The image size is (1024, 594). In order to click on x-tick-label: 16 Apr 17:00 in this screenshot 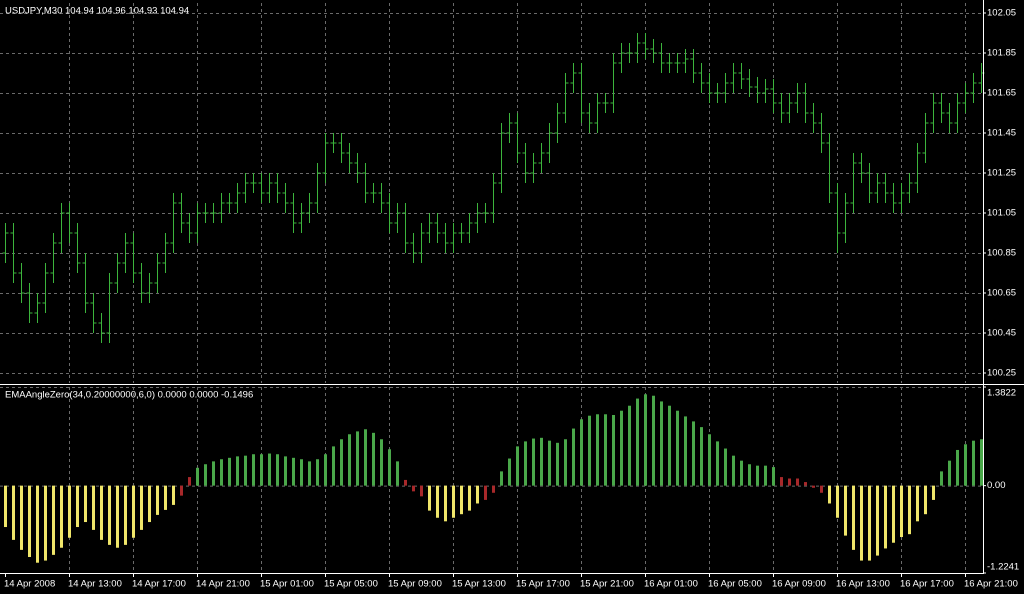, I will do `click(927, 584)`.